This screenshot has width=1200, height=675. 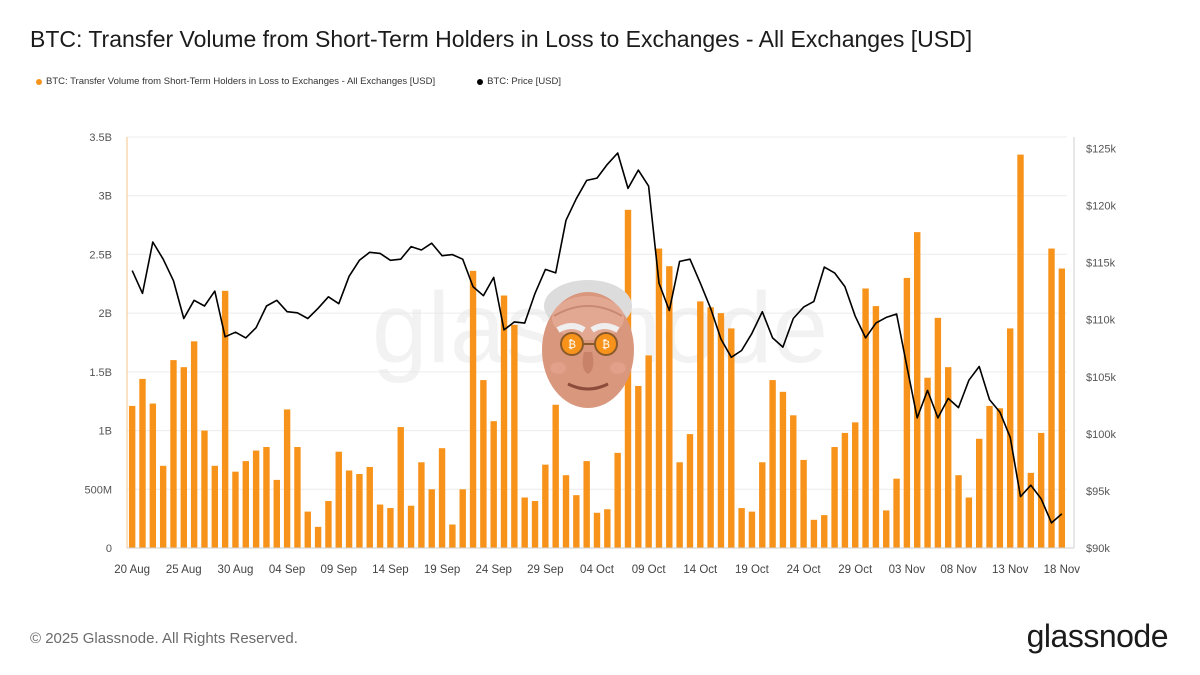 What do you see at coordinates (519, 81) in the screenshot?
I see `legend-item-price: BTC: Price [USD]` at bounding box center [519, 81].